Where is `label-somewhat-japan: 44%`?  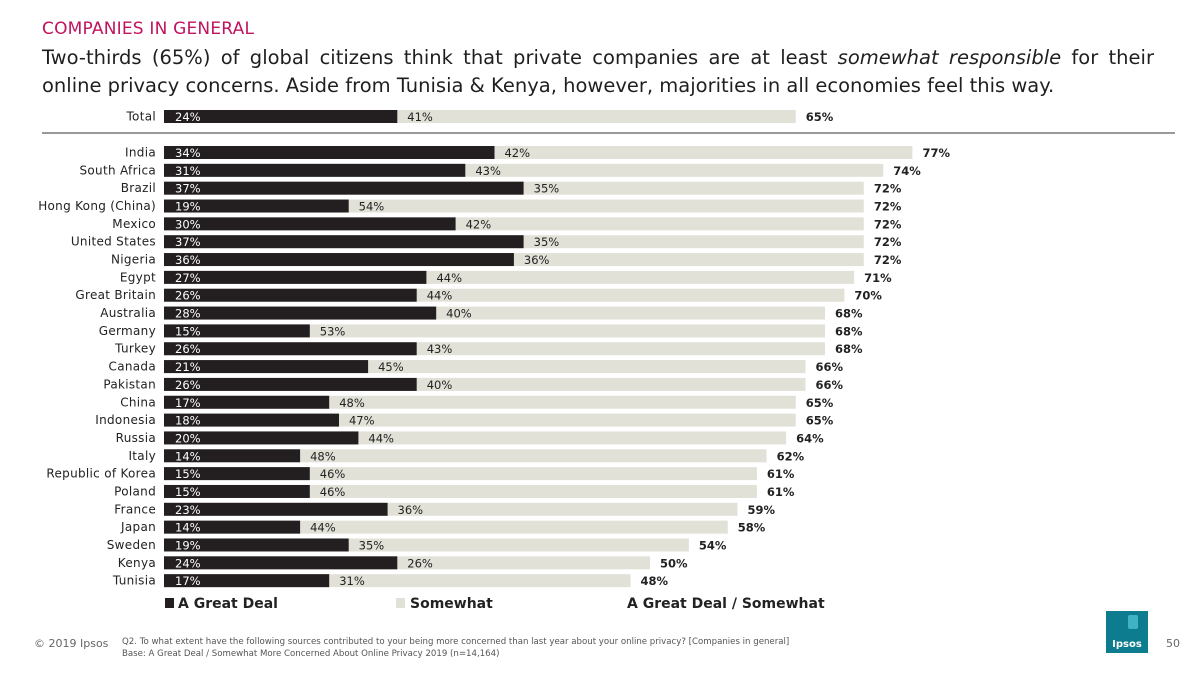 label-somewhat-japan: 44% is located at coordinates (323, 528).